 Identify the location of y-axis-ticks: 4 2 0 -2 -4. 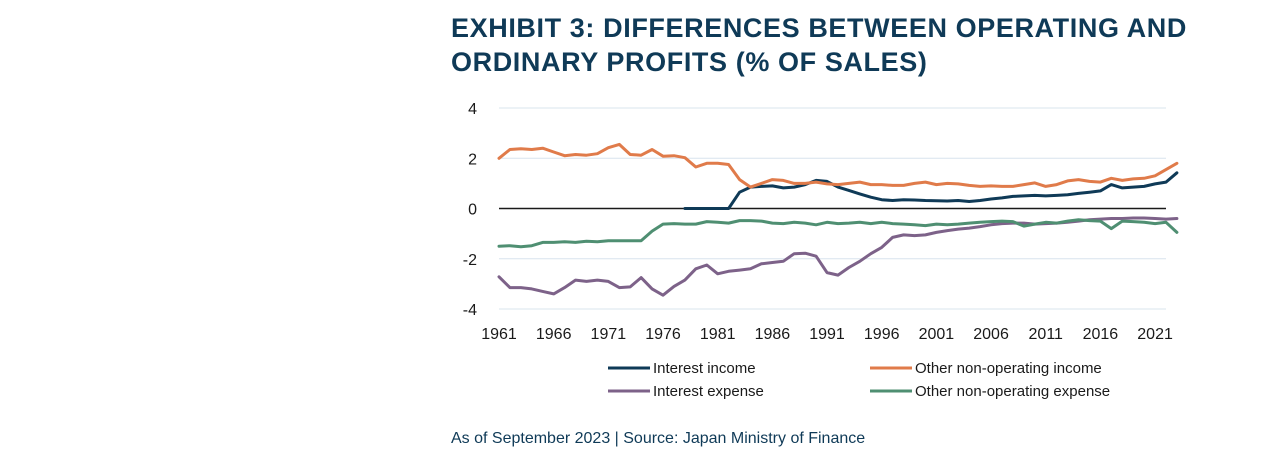
(470, 210).